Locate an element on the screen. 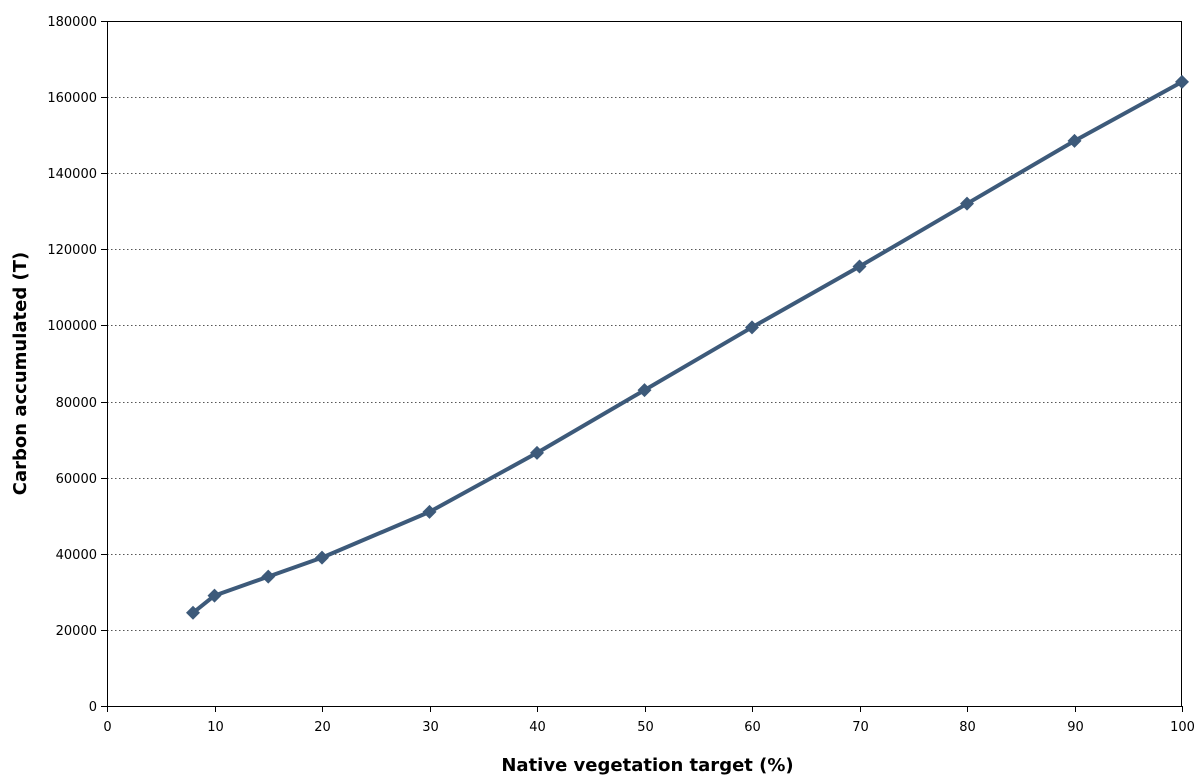 The image size is (1200, 782). y-tick-label: 180000 is located at coordinates (72, 22).